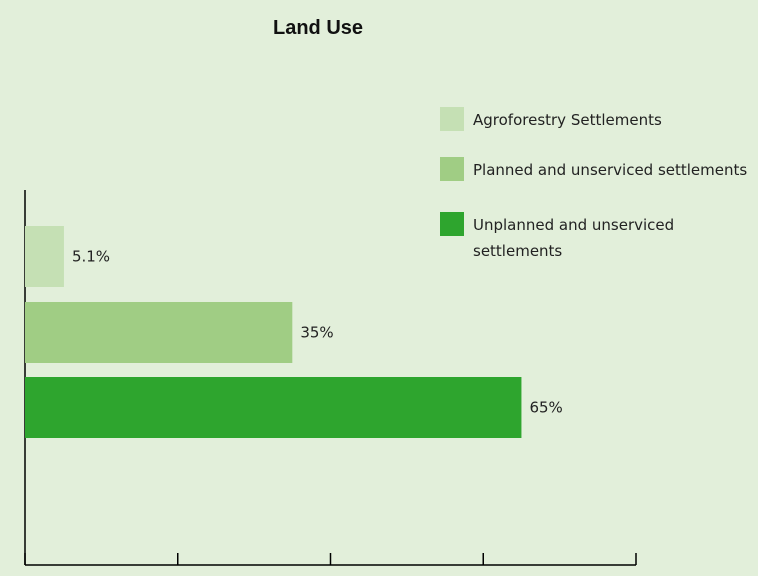  I want to click on bar-value-label: 65%, so click(545, 408).